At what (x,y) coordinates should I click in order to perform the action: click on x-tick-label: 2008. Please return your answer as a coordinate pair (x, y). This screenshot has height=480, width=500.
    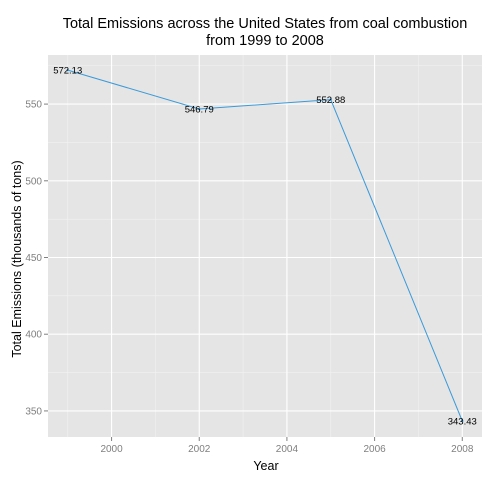
    Looking at the image, I should click on (462, 449).